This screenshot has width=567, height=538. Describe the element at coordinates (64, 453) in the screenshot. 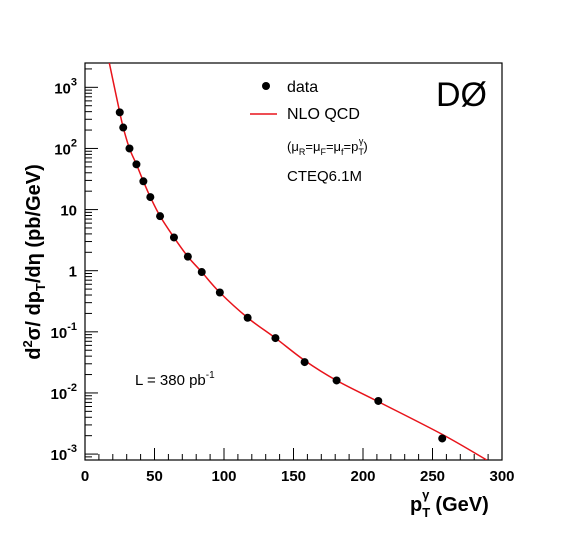

I see `y-tick-label: 10⁻³` at that location.